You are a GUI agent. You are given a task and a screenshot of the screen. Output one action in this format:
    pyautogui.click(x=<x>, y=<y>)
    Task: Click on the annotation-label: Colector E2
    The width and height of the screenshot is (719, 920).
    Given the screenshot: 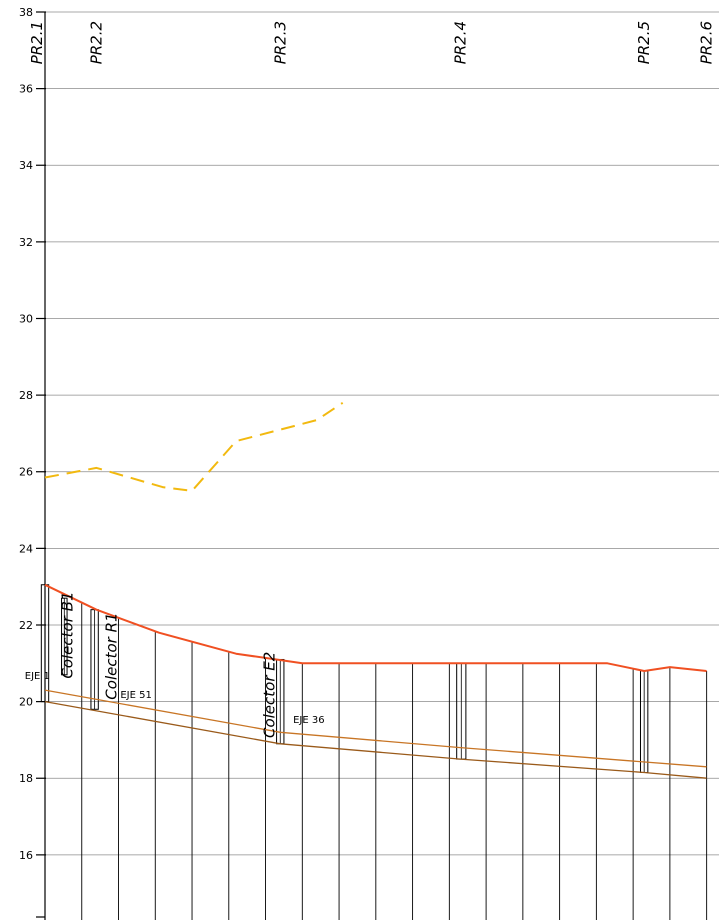 What is the action you would take?
    pyautogui.click(x=270, y=695)
    